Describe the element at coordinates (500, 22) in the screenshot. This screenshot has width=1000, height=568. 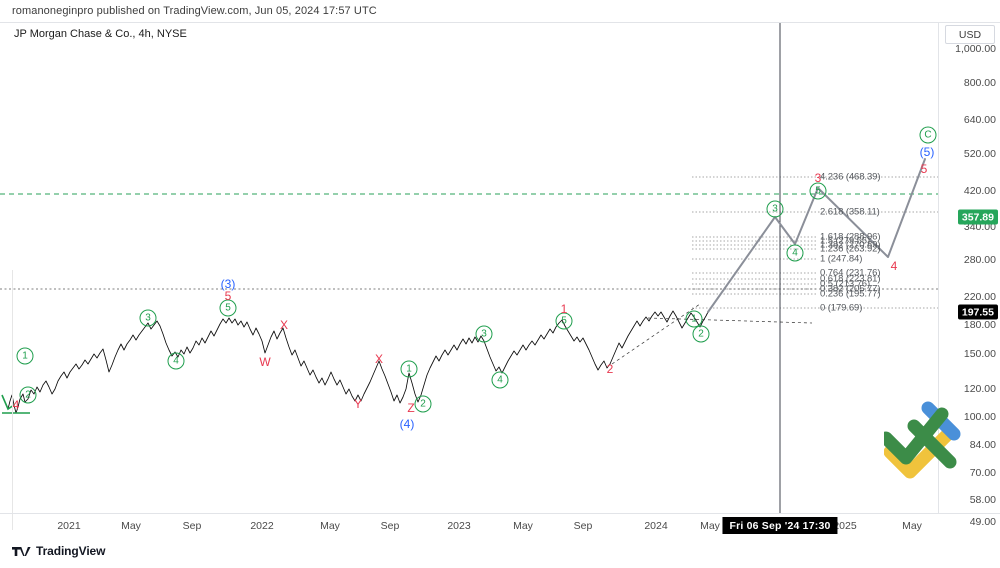
I see `header-divider` at that location.